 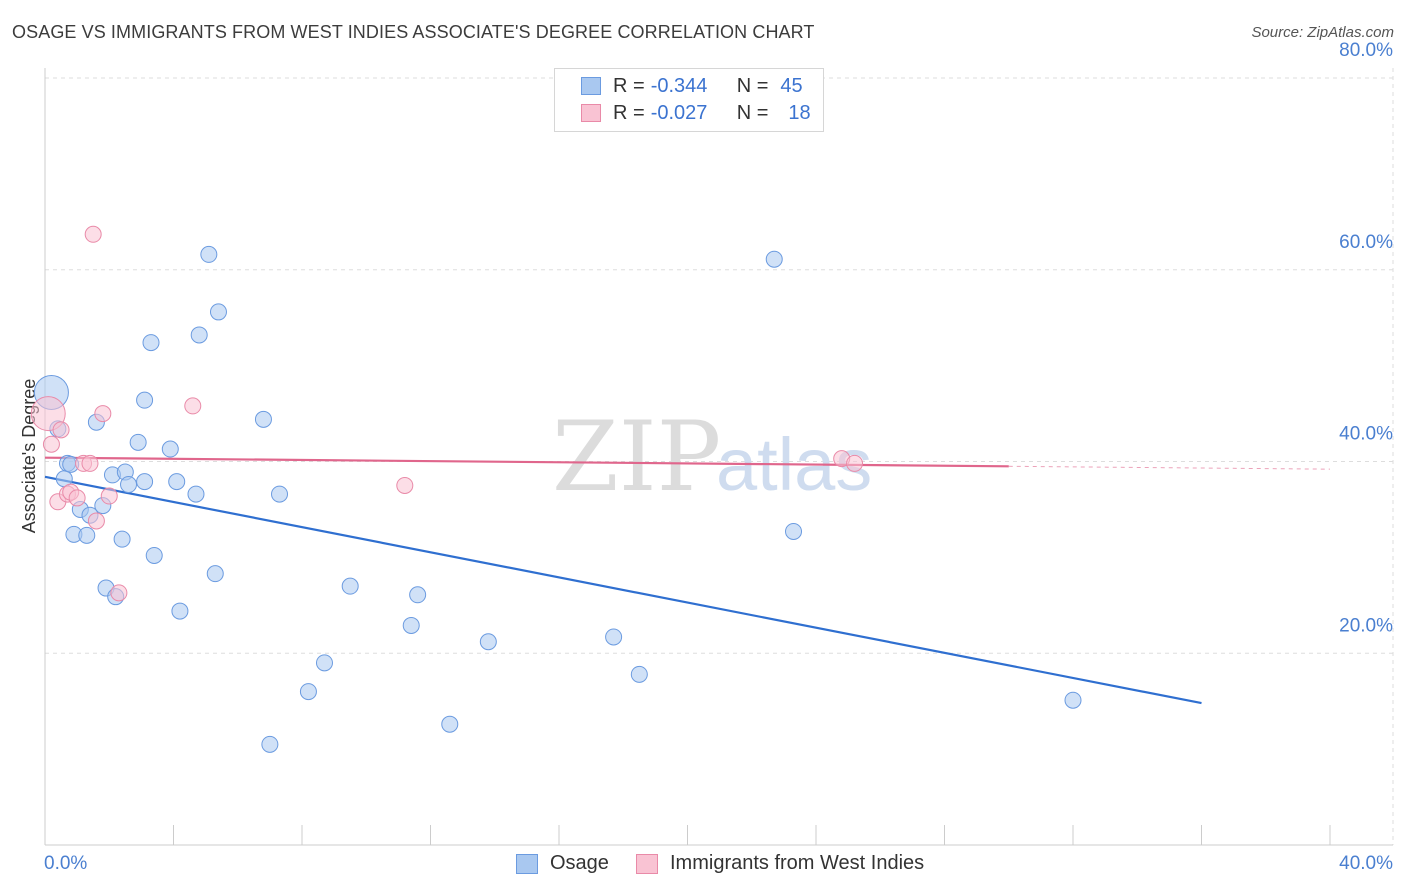 What do you see at coordinates (1322, 32) in the screenshot?
I see `source-label: Source: ZipAtlas.com` at bounding box center [1322, 32].